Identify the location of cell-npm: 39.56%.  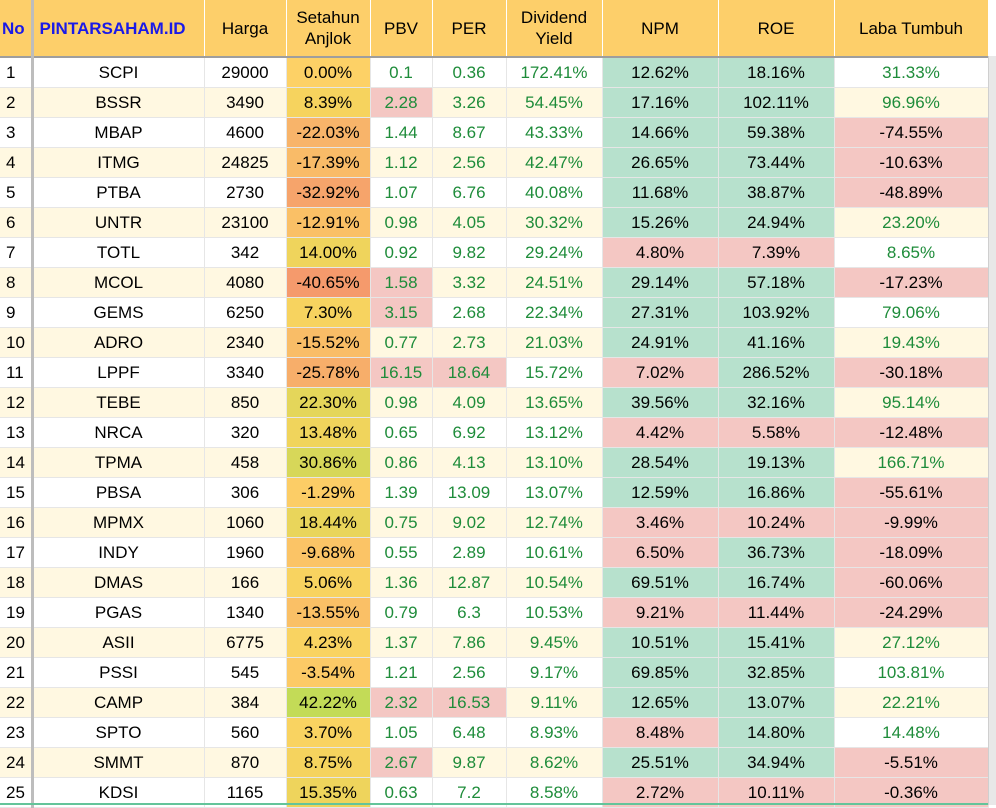
(660, 402).